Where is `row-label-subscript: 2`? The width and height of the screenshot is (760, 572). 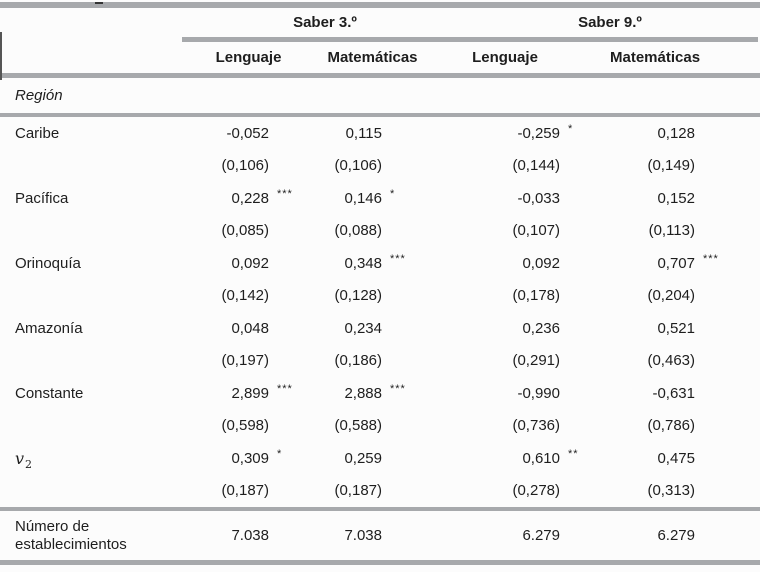
row-label-subscript: 2 is located at coordinates (29, 464).